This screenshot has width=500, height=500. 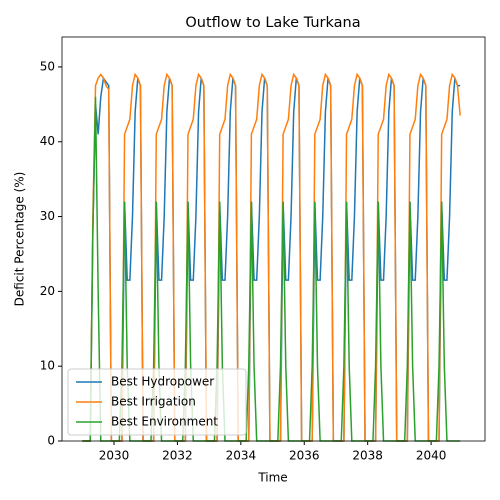 What do you see at coordinates (47, 366) in the screenshot?
I see `y-tick-label: 10` at bounding box center [47, 366].